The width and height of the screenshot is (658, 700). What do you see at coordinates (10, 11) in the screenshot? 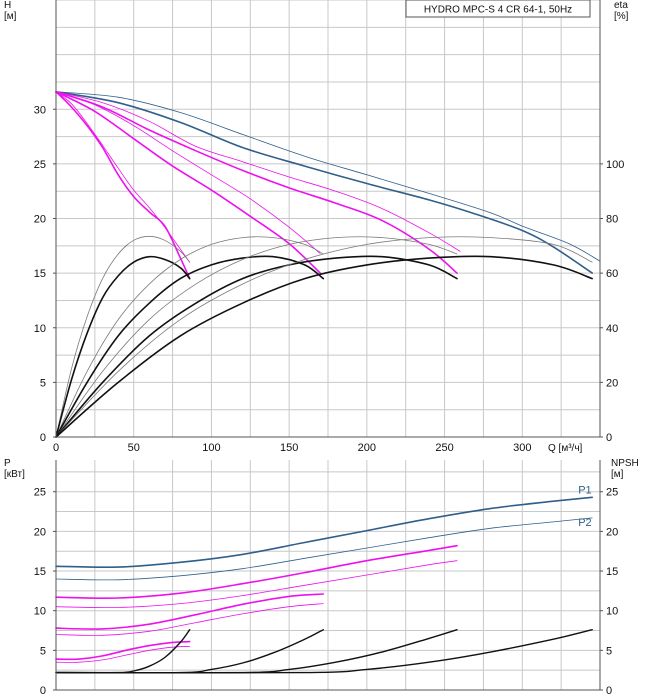
I see `y-axis-title-h: H [м]` at bounding box center [10, 11].